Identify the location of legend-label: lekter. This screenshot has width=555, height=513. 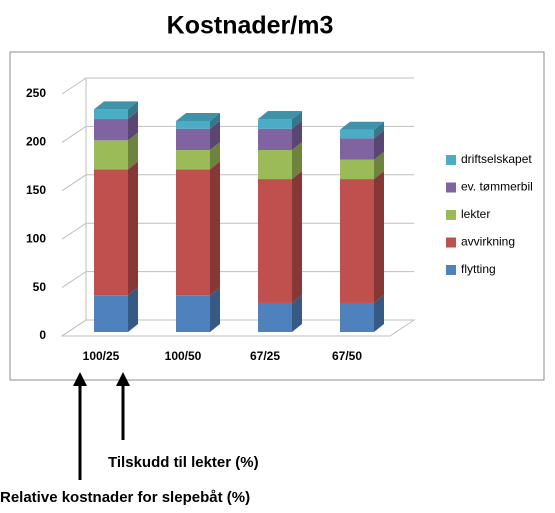
(475, 214).